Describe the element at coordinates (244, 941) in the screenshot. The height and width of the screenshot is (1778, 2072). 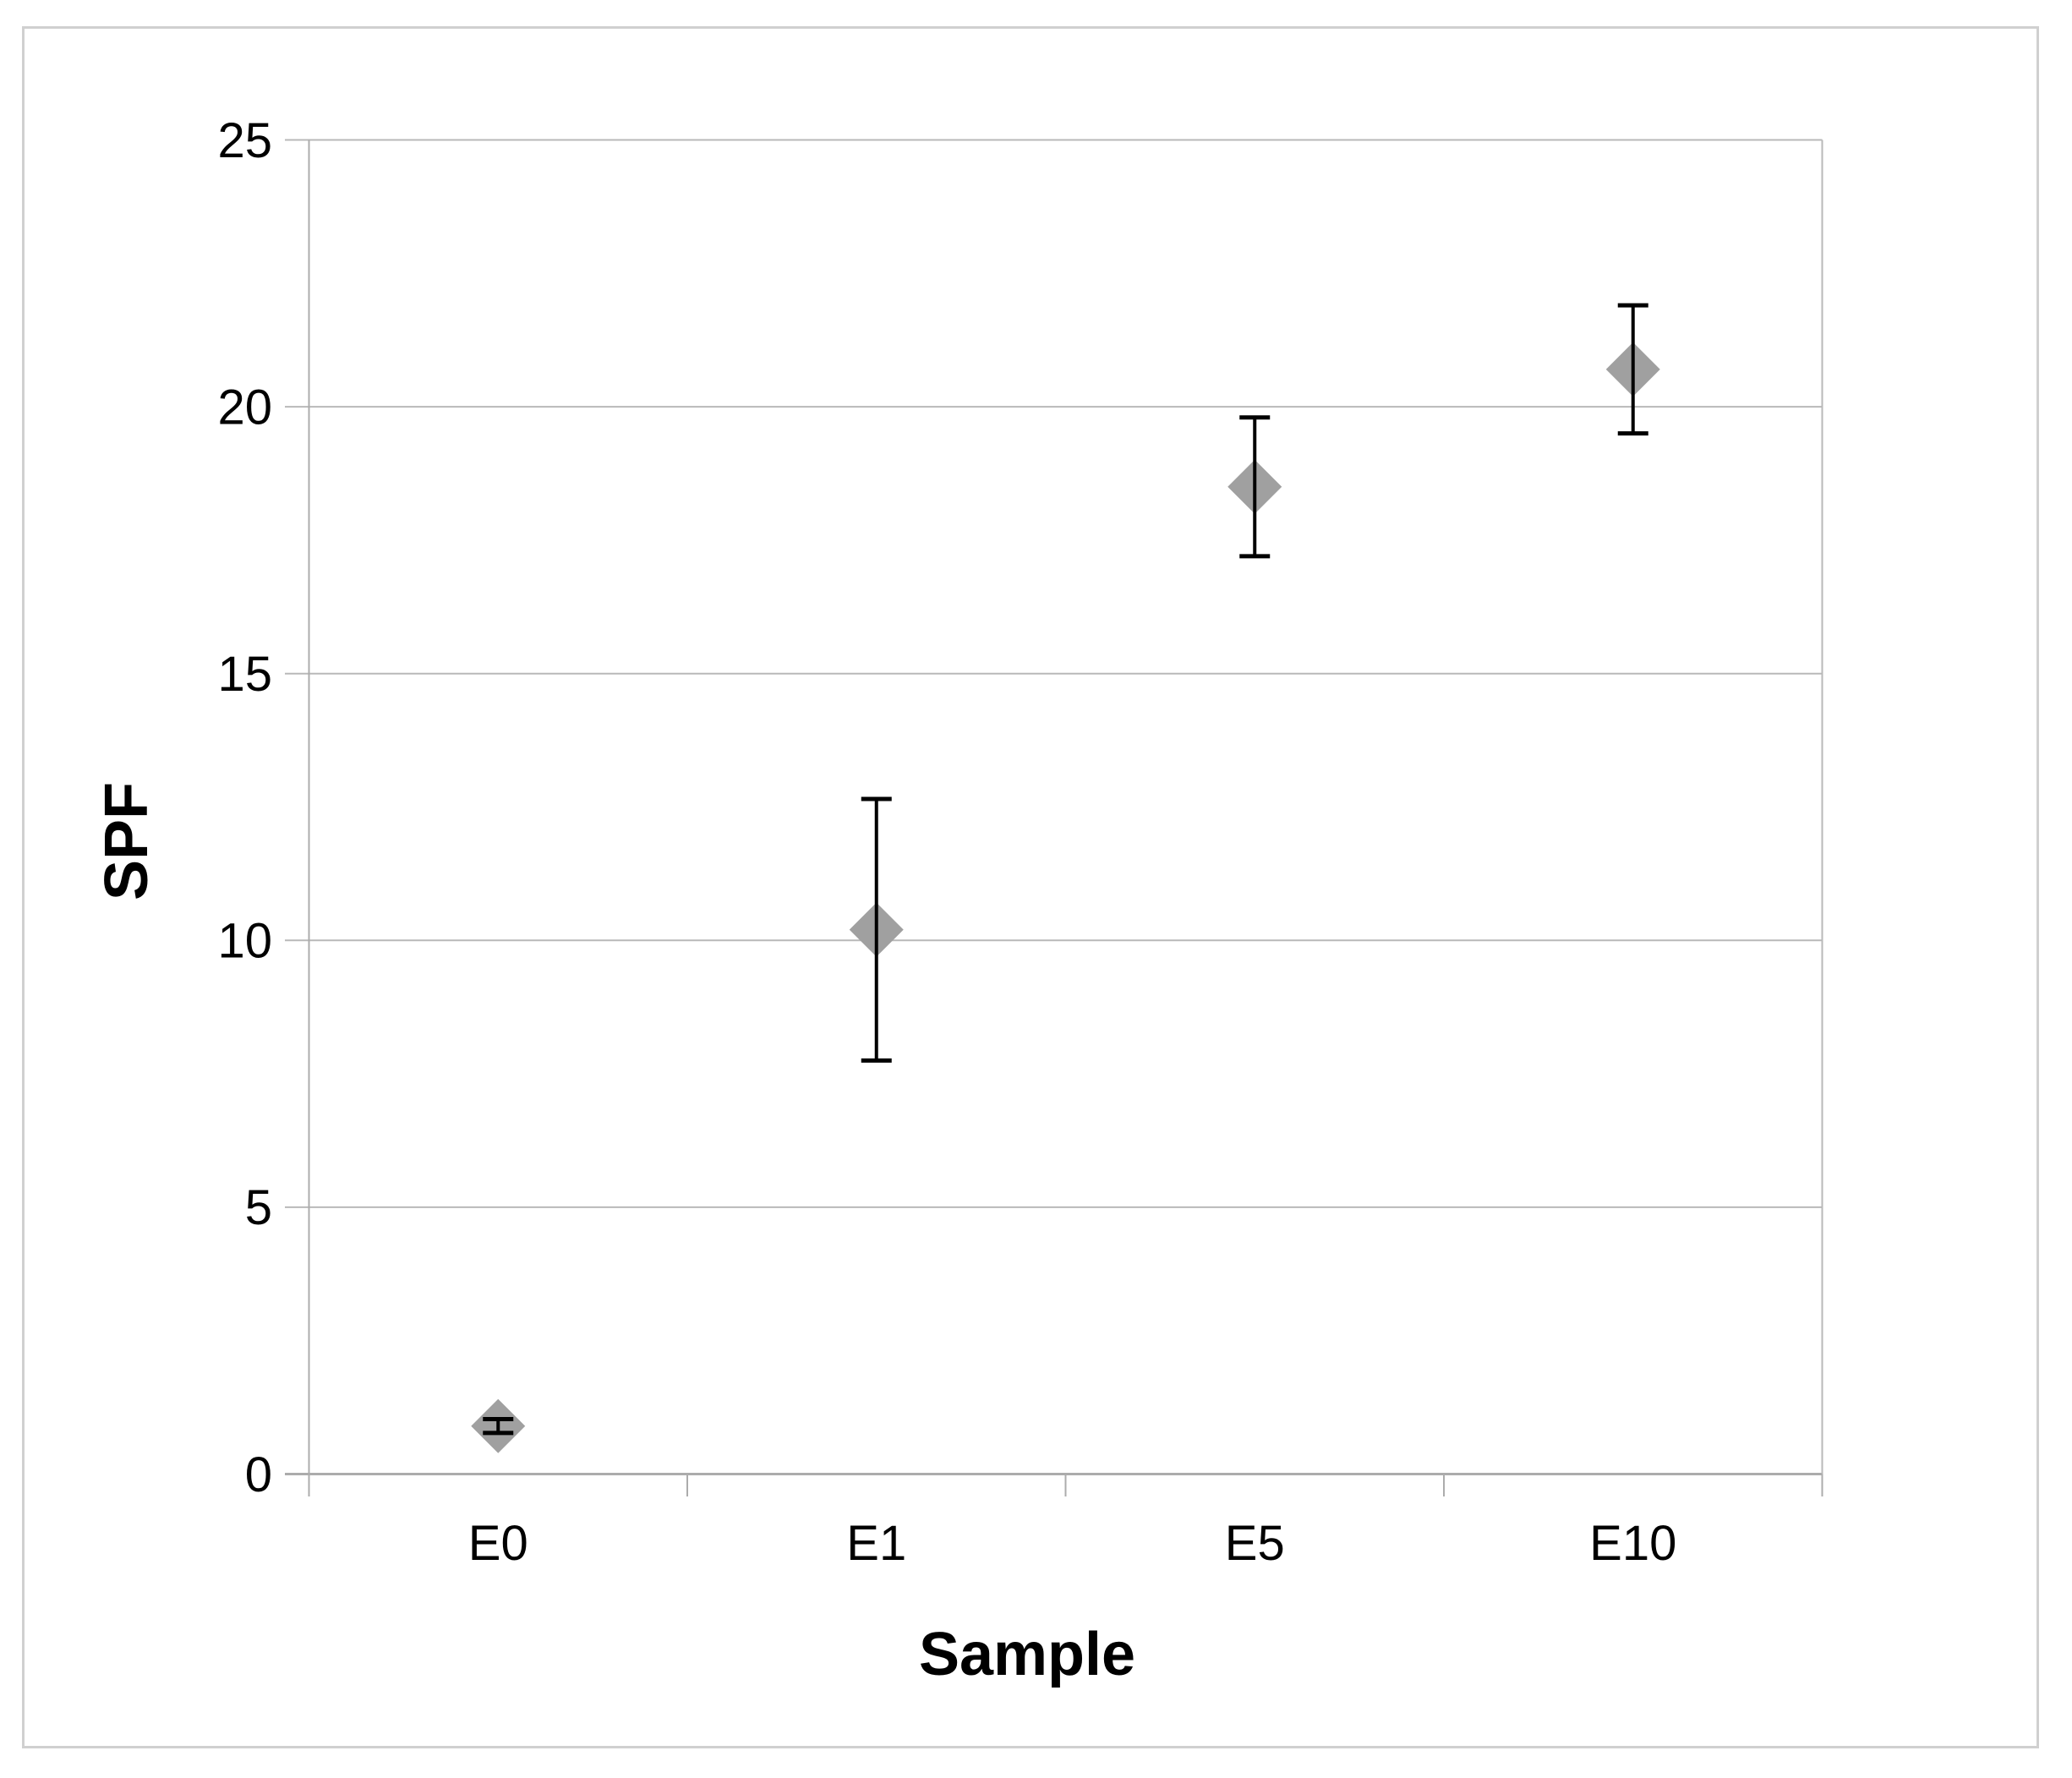
I see `y-tick-label: 10` at that location.